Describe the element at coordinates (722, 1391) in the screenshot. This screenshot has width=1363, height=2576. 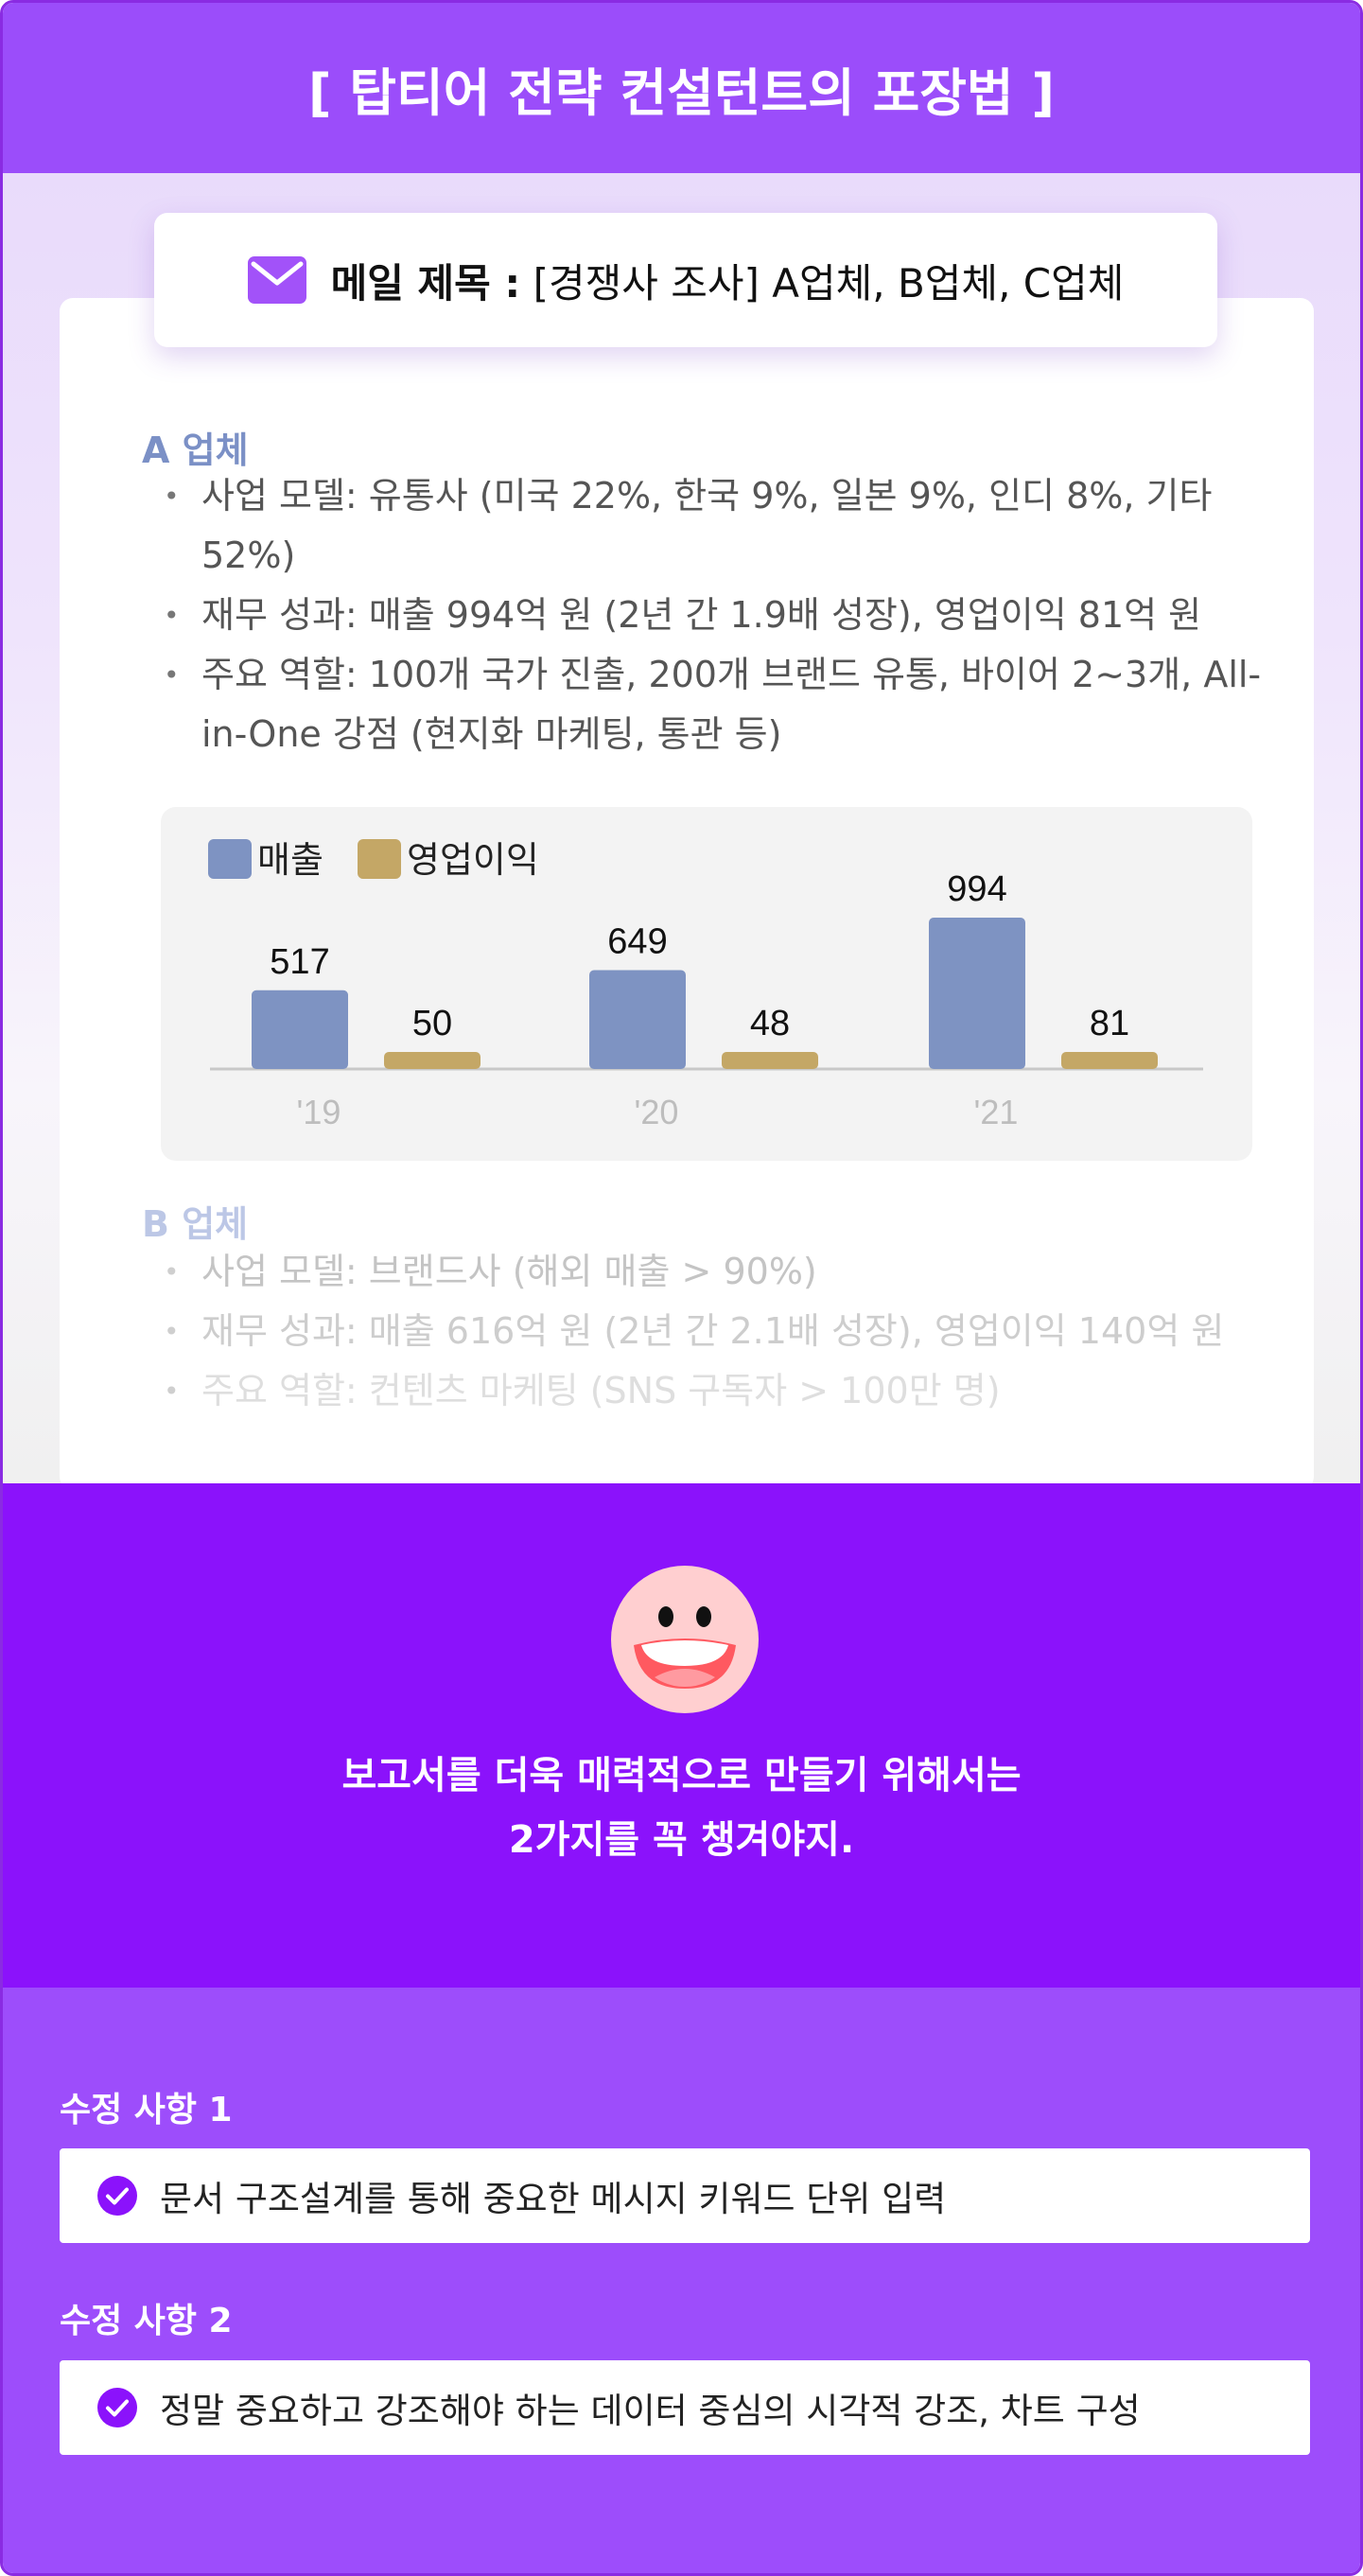
I see `list-item: 주요 역할: 컨텐츠 마케팅 (SNS 구독자 > 100만 명)` at that location.